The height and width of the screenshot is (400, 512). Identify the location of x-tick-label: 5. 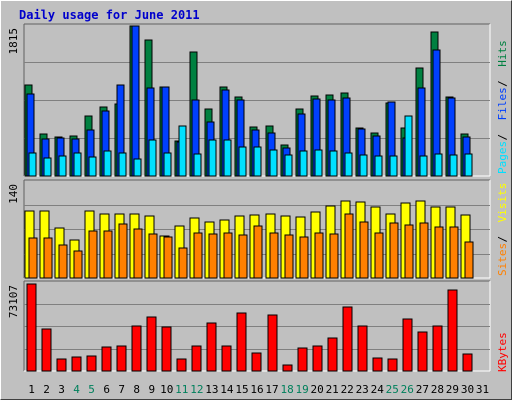
(91, 389).